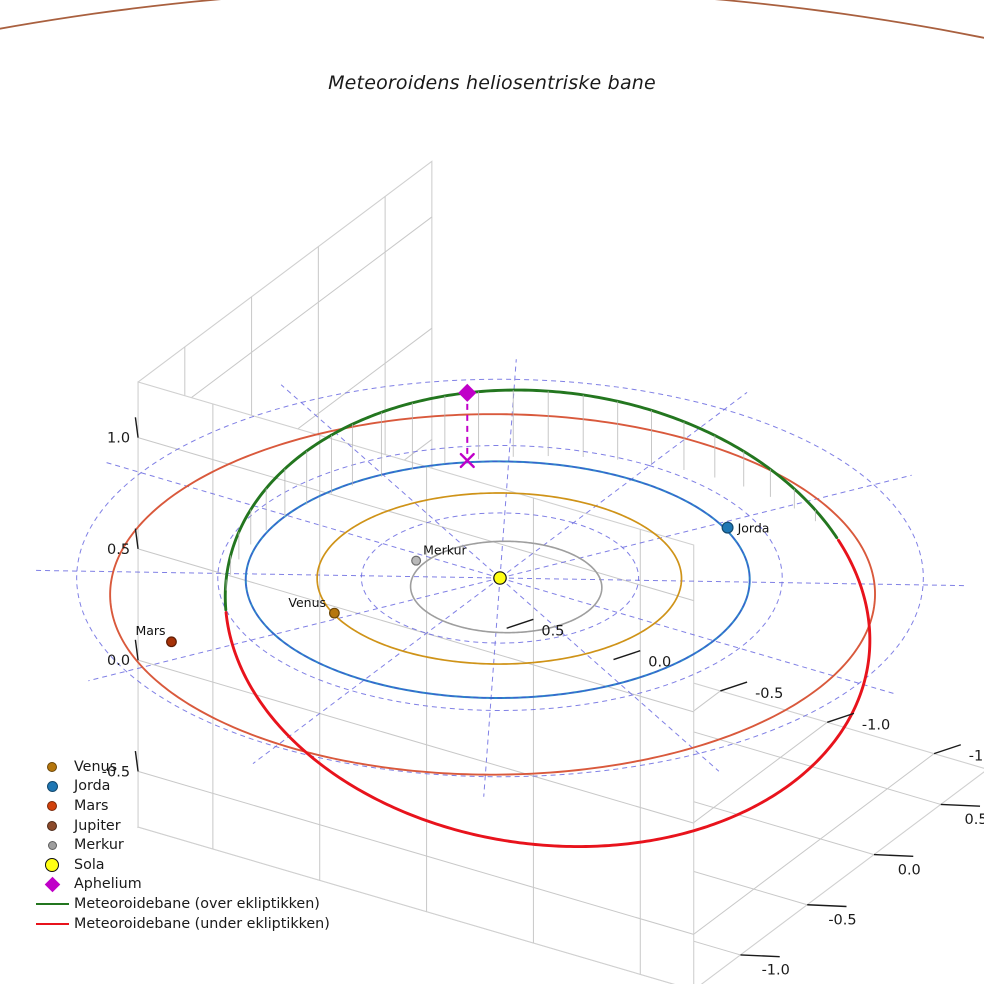 This screenshot has width=984, height=984. Describe the element at coordinates (118, 661) in the screenshot. I see `z-tick-label: 0.0` at that location.